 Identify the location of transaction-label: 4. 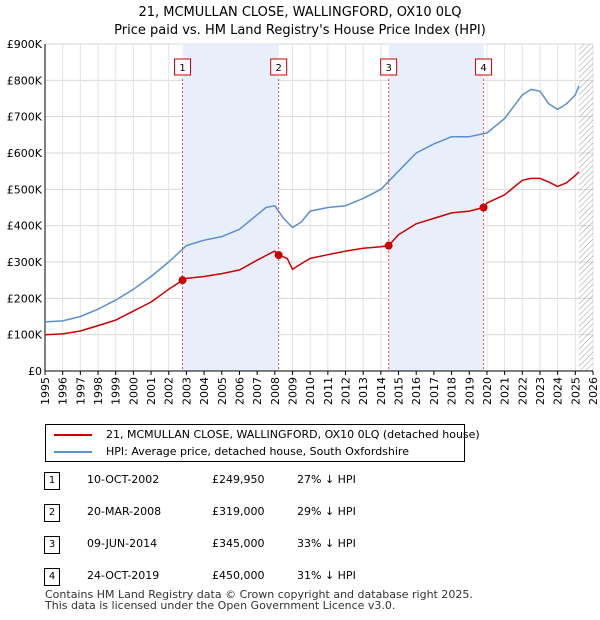
(483, 68).